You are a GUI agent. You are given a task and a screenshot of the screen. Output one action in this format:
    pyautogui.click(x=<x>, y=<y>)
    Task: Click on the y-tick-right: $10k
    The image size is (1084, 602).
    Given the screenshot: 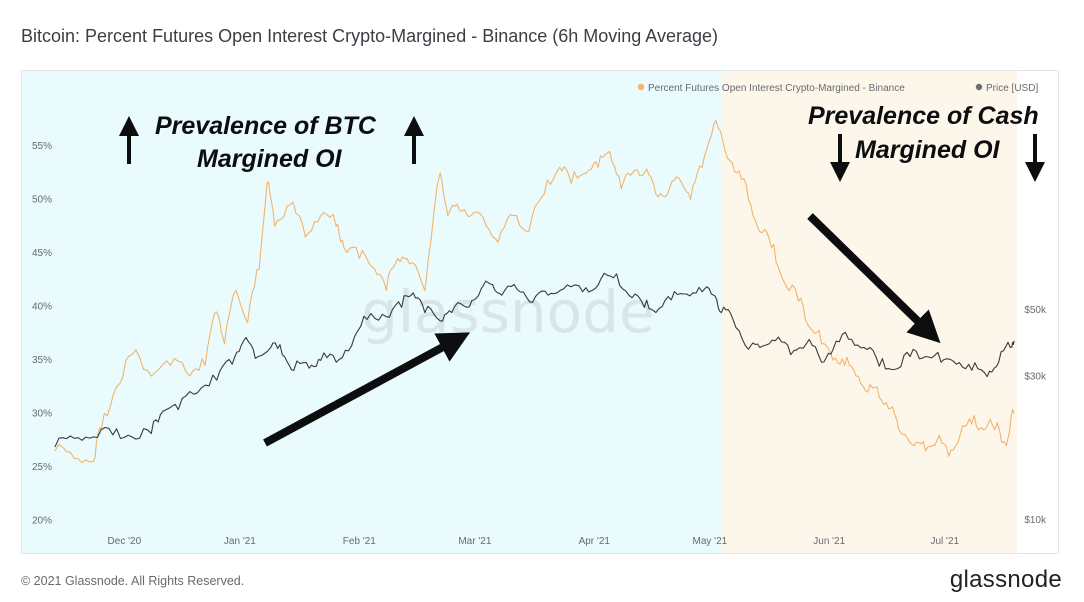 What is the action you would take?
    pyautogui.click(x=1035, y=520)
    